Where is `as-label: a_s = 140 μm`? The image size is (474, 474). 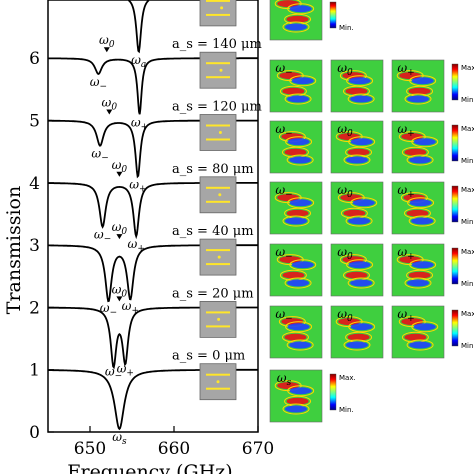 as-label: a_s = 140 μm is located at coordinates (217, 44).